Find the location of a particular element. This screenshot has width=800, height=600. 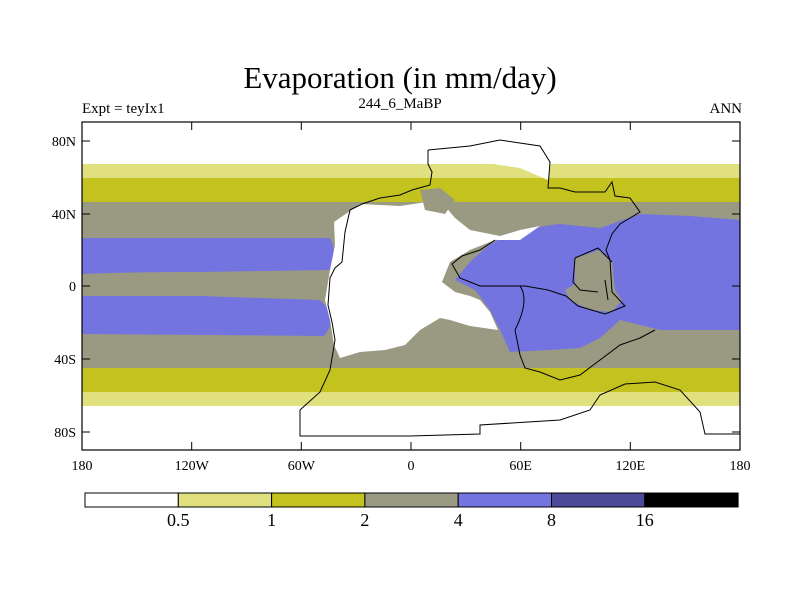

lon-tick-labels: 180 120W 60W 0 60E 120E 180 is located at coordinates (411, 466).